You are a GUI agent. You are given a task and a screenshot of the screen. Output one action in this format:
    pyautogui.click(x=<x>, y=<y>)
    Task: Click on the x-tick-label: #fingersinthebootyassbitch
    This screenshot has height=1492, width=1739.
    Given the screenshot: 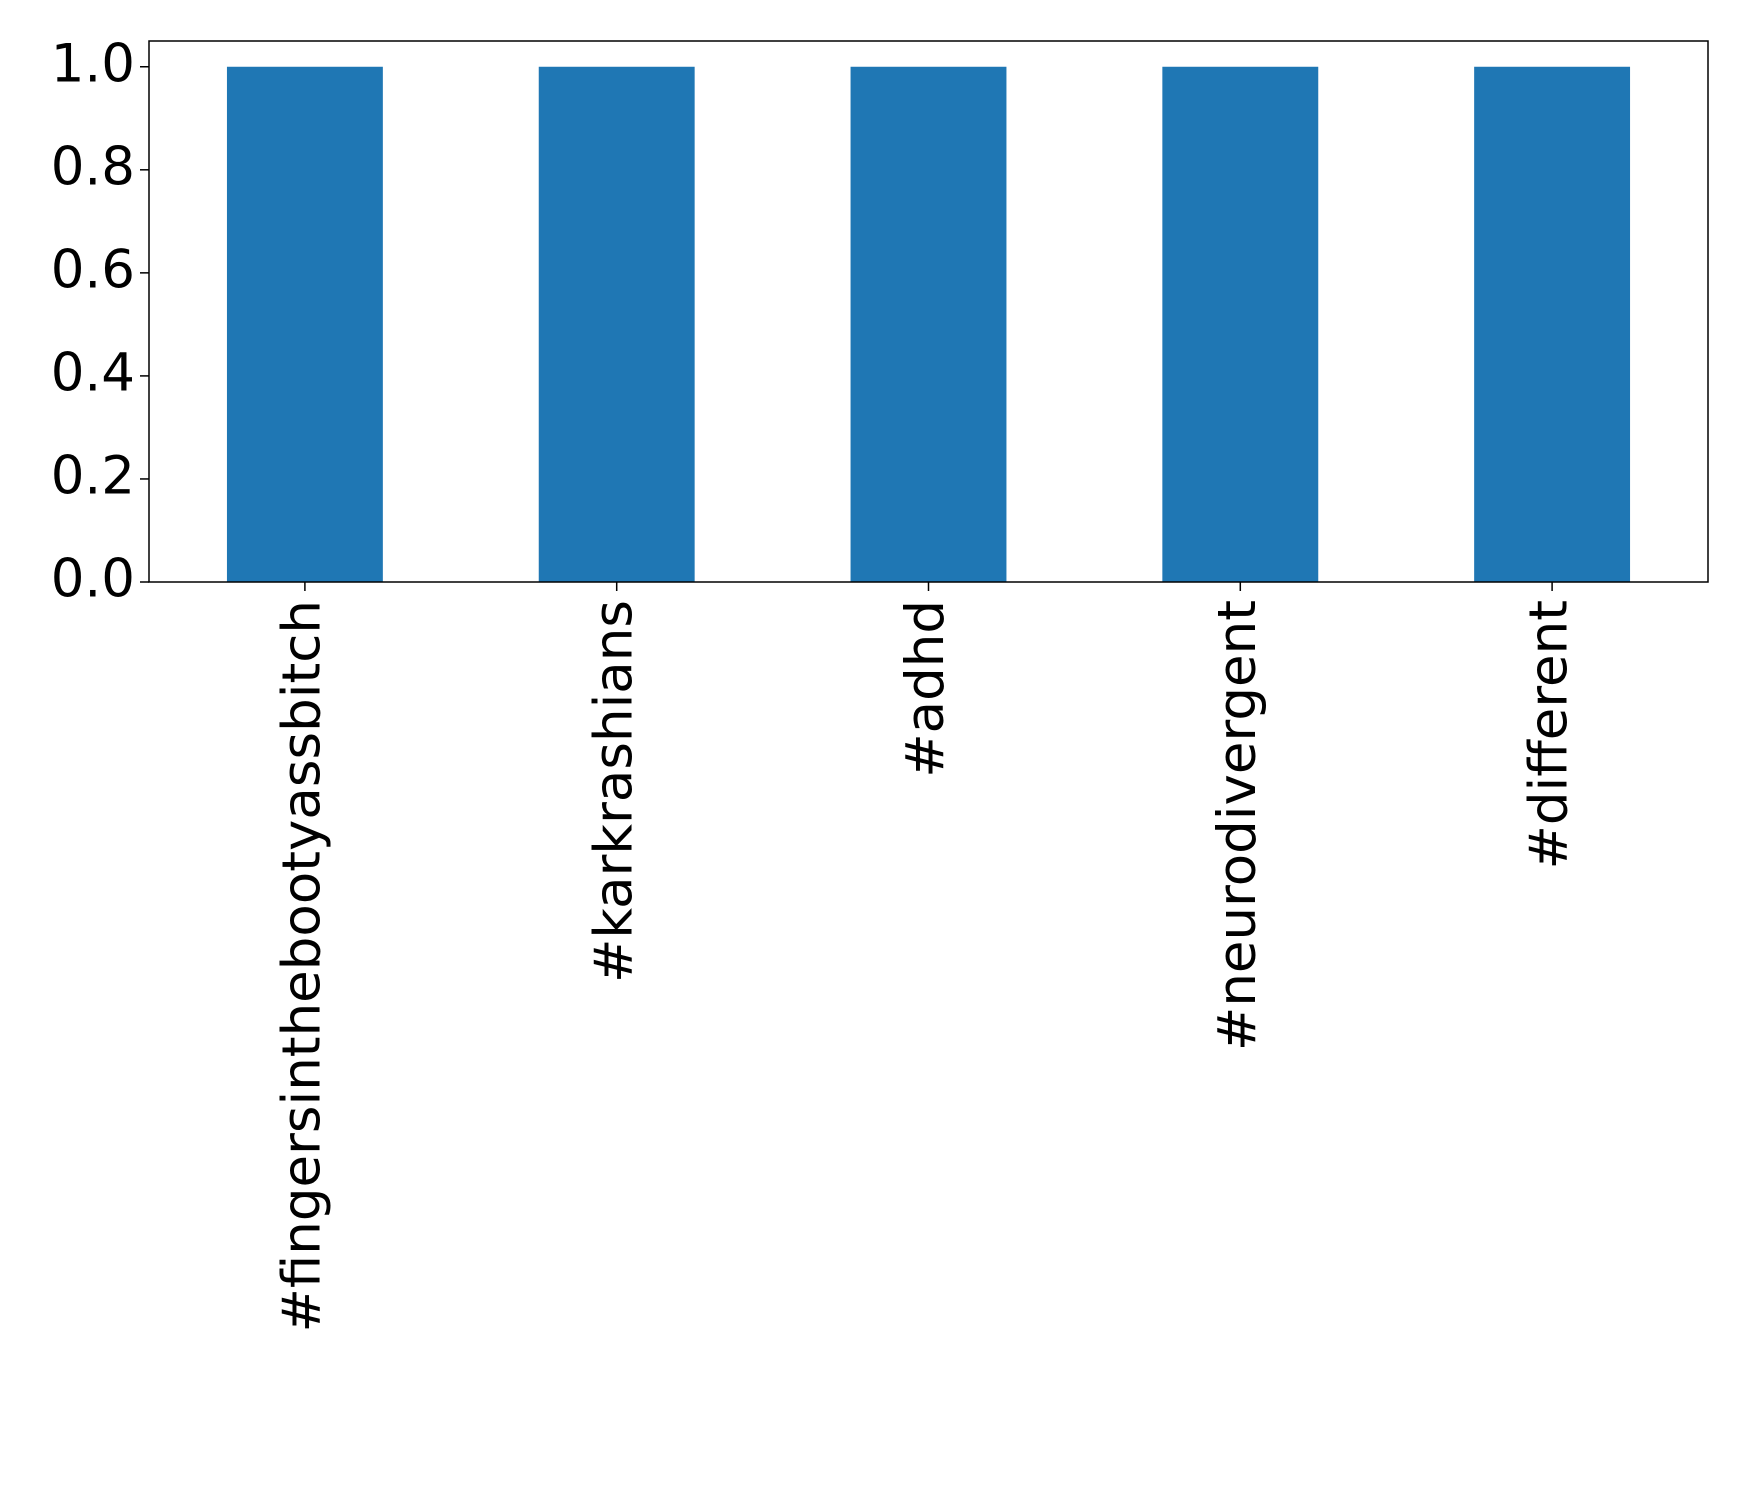 What is the action you would take?
    pyautogui.click(x=302, y=966)
    